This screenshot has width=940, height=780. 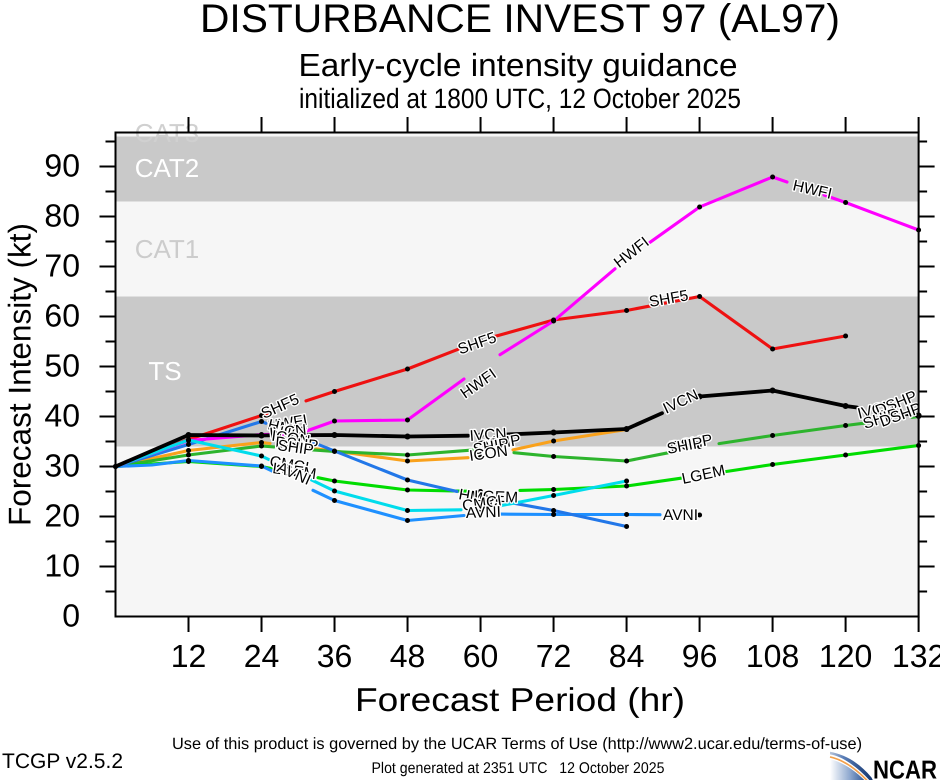 What do you see at coordinates (700, 656) in the screenshot?
I see `svg-text: 96` at bounding box center [700, 656].